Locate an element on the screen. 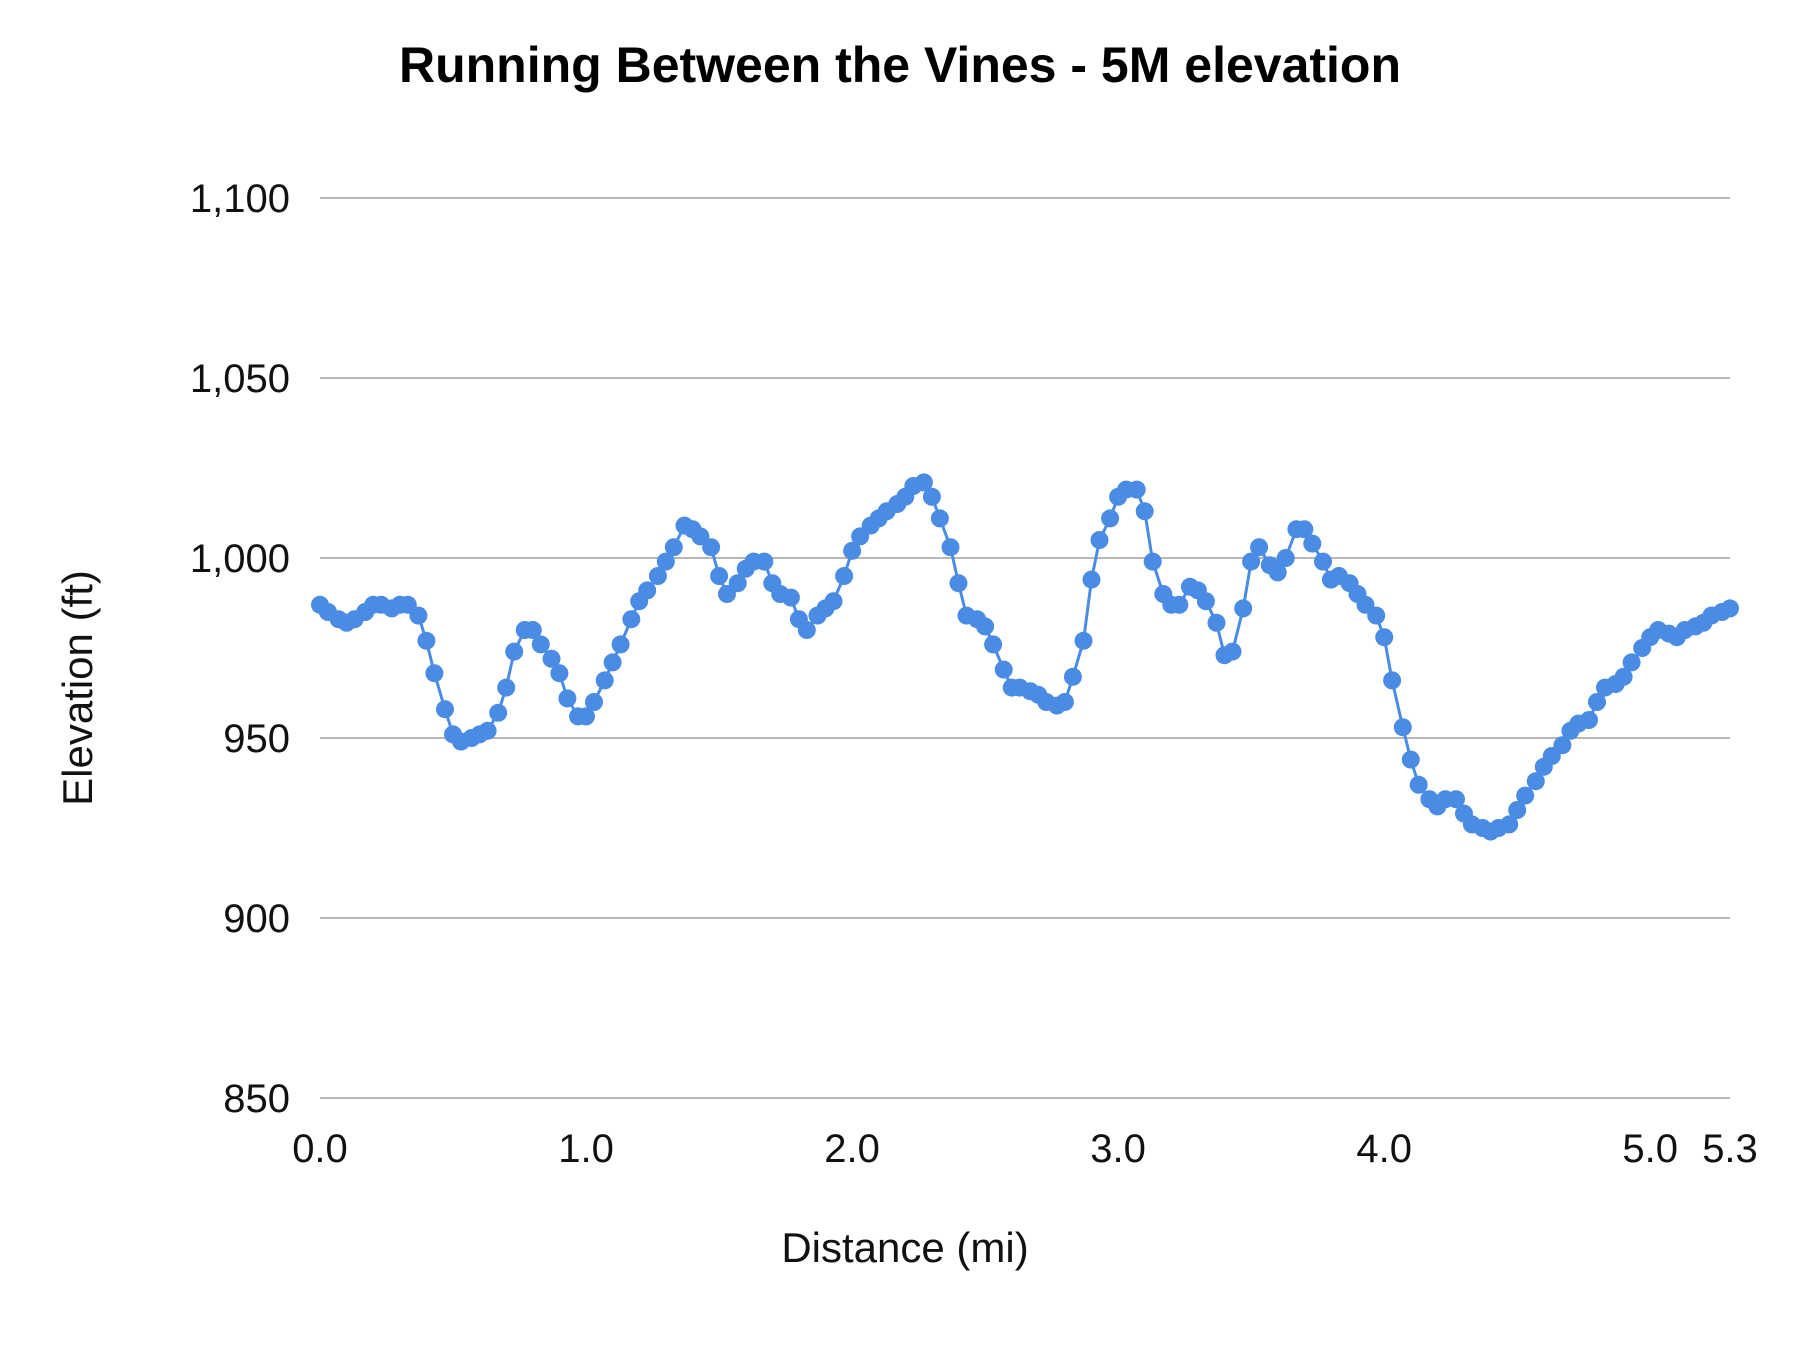 The image size is (1800, 1350). y-tick-label: 1,000 is located at coordinates (240, 559).